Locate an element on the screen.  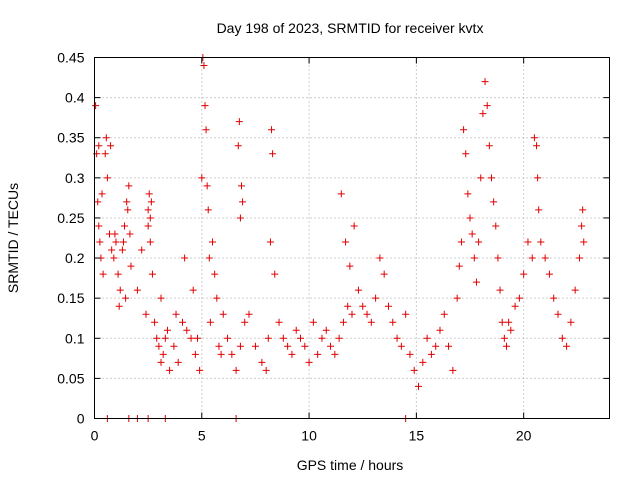
x-tick-label: 5 is located at coordinates (202, 436).